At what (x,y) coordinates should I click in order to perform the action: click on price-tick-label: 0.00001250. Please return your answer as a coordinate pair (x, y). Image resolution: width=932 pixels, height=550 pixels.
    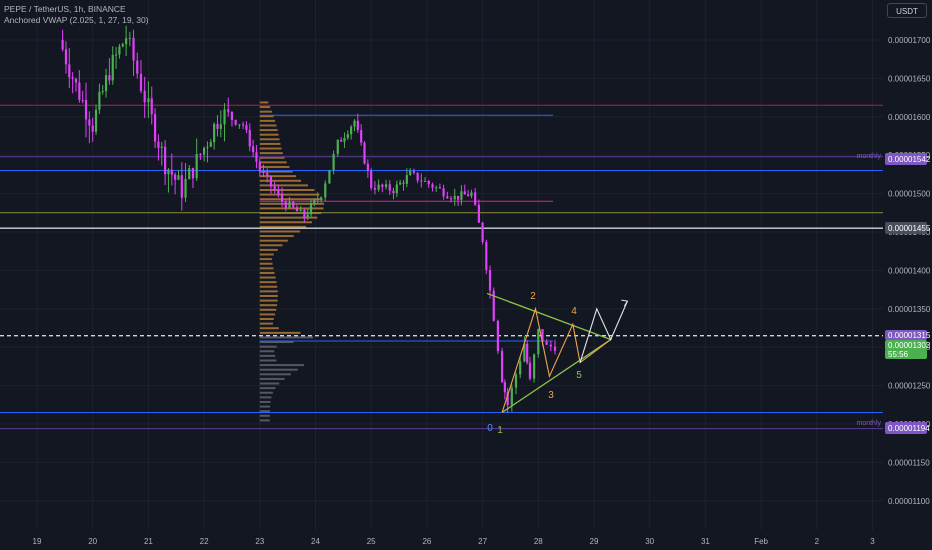
    Looking at the image, I should click on (909, 386).